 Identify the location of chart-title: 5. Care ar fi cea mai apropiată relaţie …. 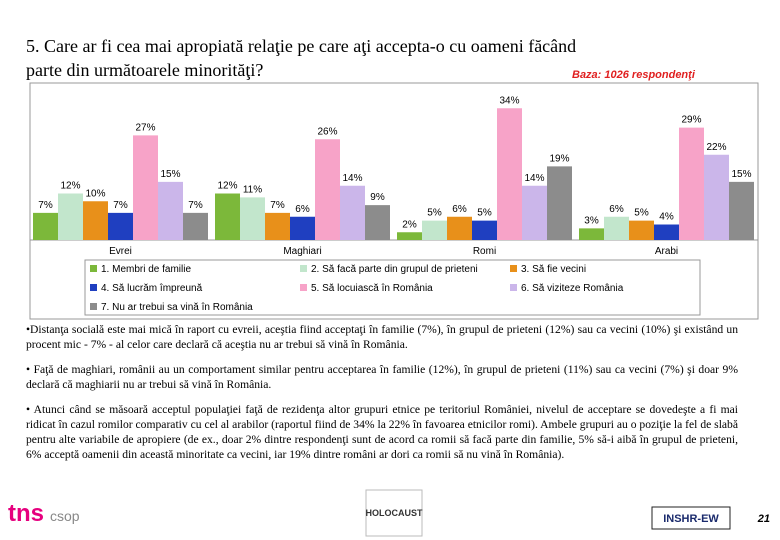
(301, 58).